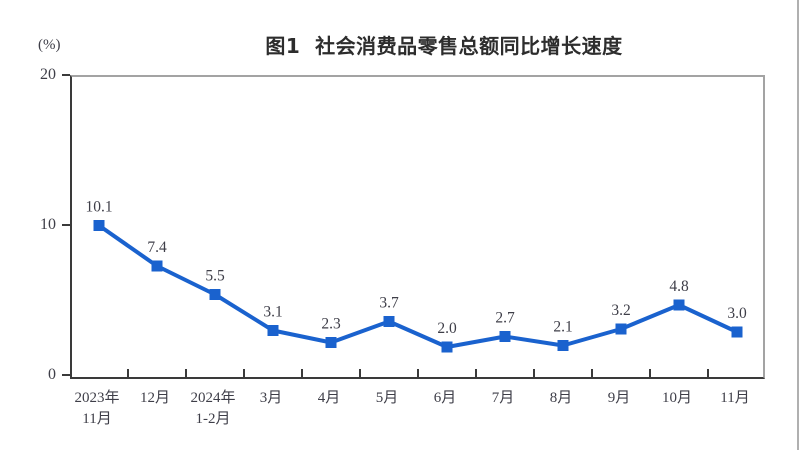 The width and height of the screenshot is (800, 450). Describe the element at coordinates (737, 313) in the screenshot. I see `data-point-label: 3.0` at that location.